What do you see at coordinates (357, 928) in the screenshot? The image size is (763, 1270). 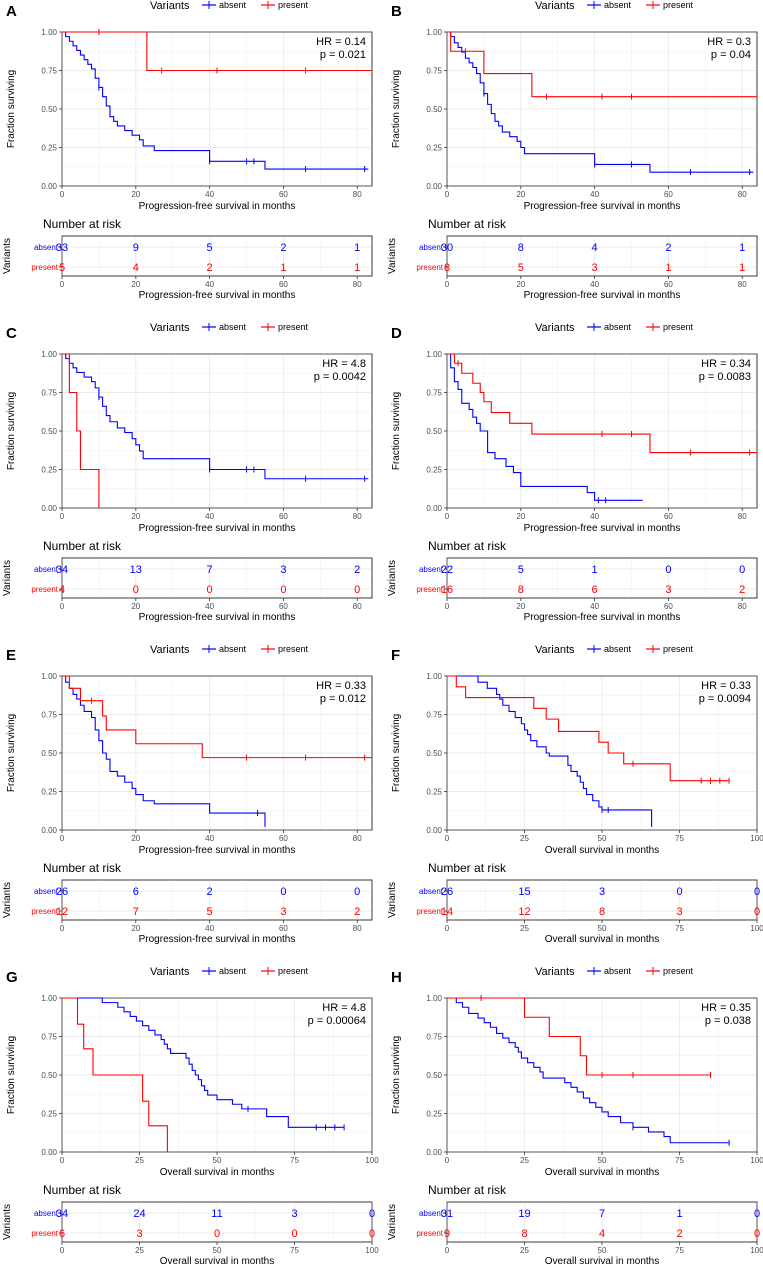 I see `risk-x-tick-label: 80` at bounding box center [357, 928].